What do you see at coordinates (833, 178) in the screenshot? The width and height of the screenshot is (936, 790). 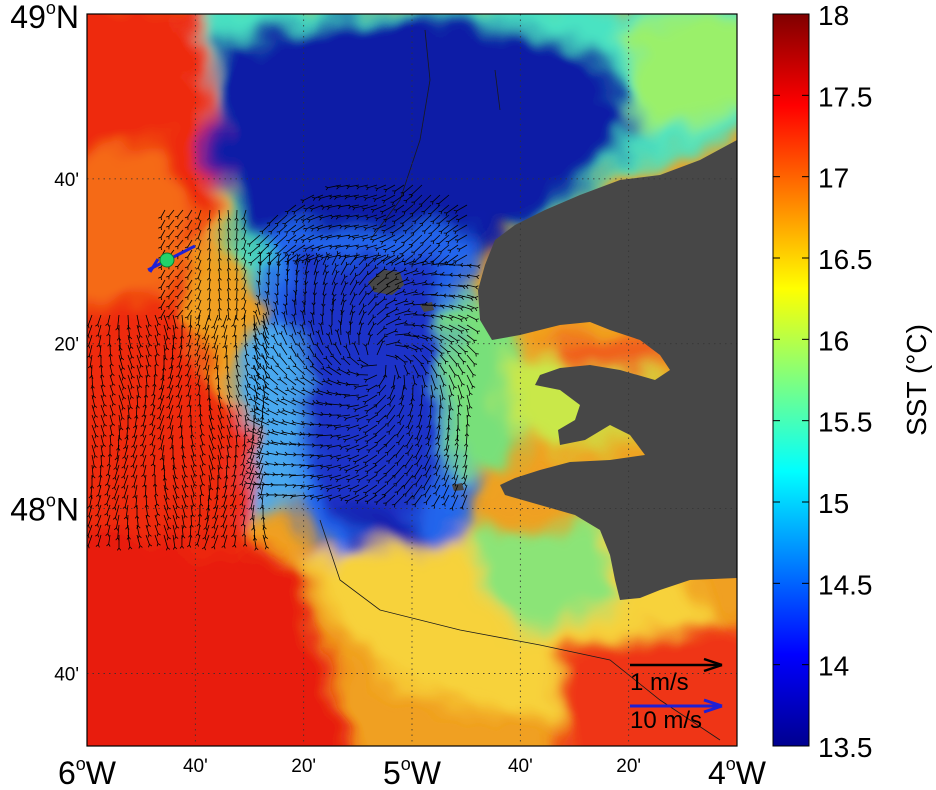 I see `colorbar-tick-label-2: 17` at bounding box center [833, 178].